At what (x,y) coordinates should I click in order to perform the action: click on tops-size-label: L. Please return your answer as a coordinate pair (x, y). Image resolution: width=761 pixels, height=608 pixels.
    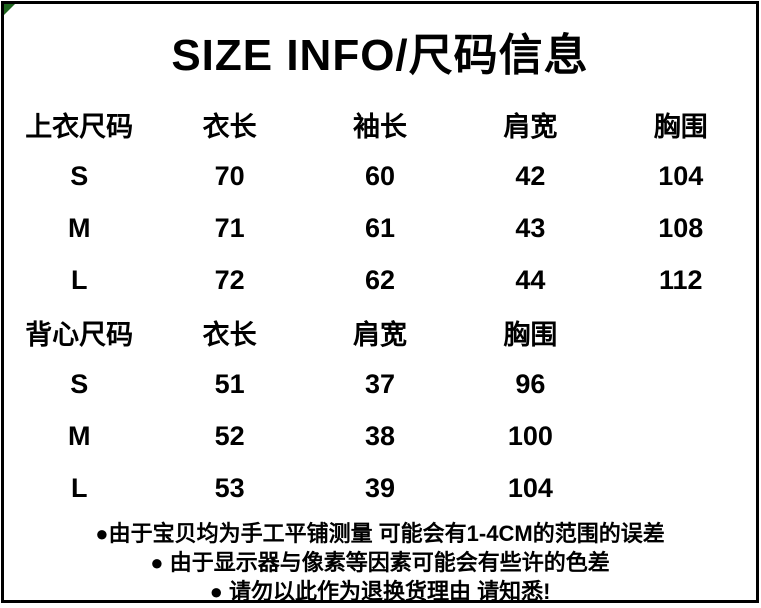
    Looking at the image, I should click on (79, 279).